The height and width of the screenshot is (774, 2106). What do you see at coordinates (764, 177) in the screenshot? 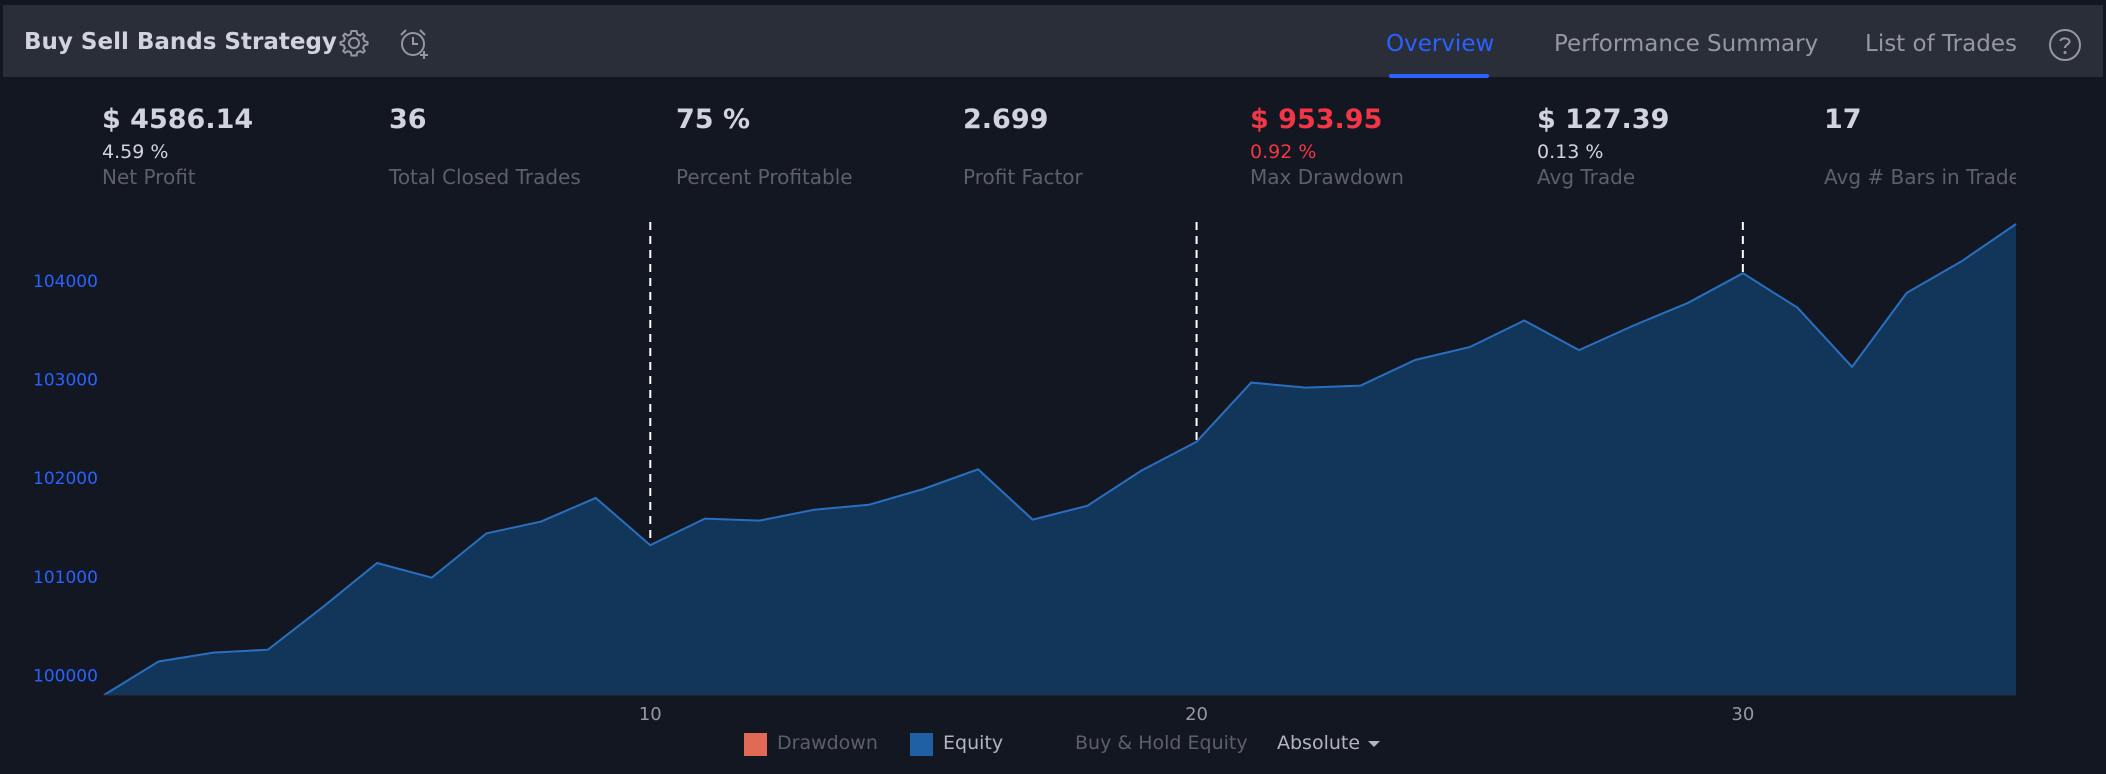
I see `percent-profitable-label: Percent Profitable` at bounding box center [764, 177].